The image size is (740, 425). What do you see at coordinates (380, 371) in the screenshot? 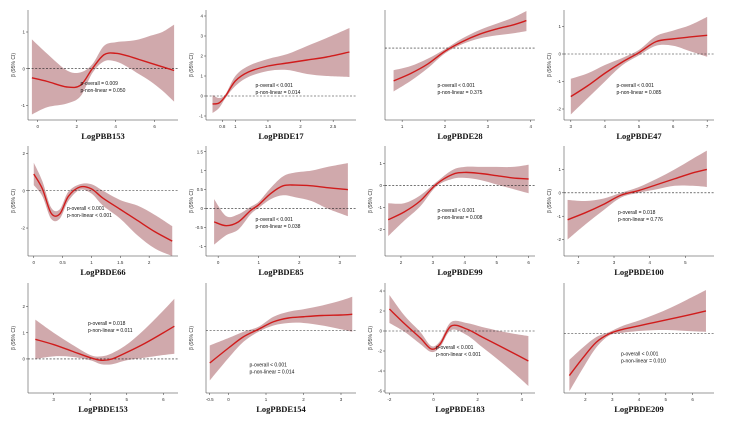
I see `y-tick-label: -4` at bounding box center [380, 371].